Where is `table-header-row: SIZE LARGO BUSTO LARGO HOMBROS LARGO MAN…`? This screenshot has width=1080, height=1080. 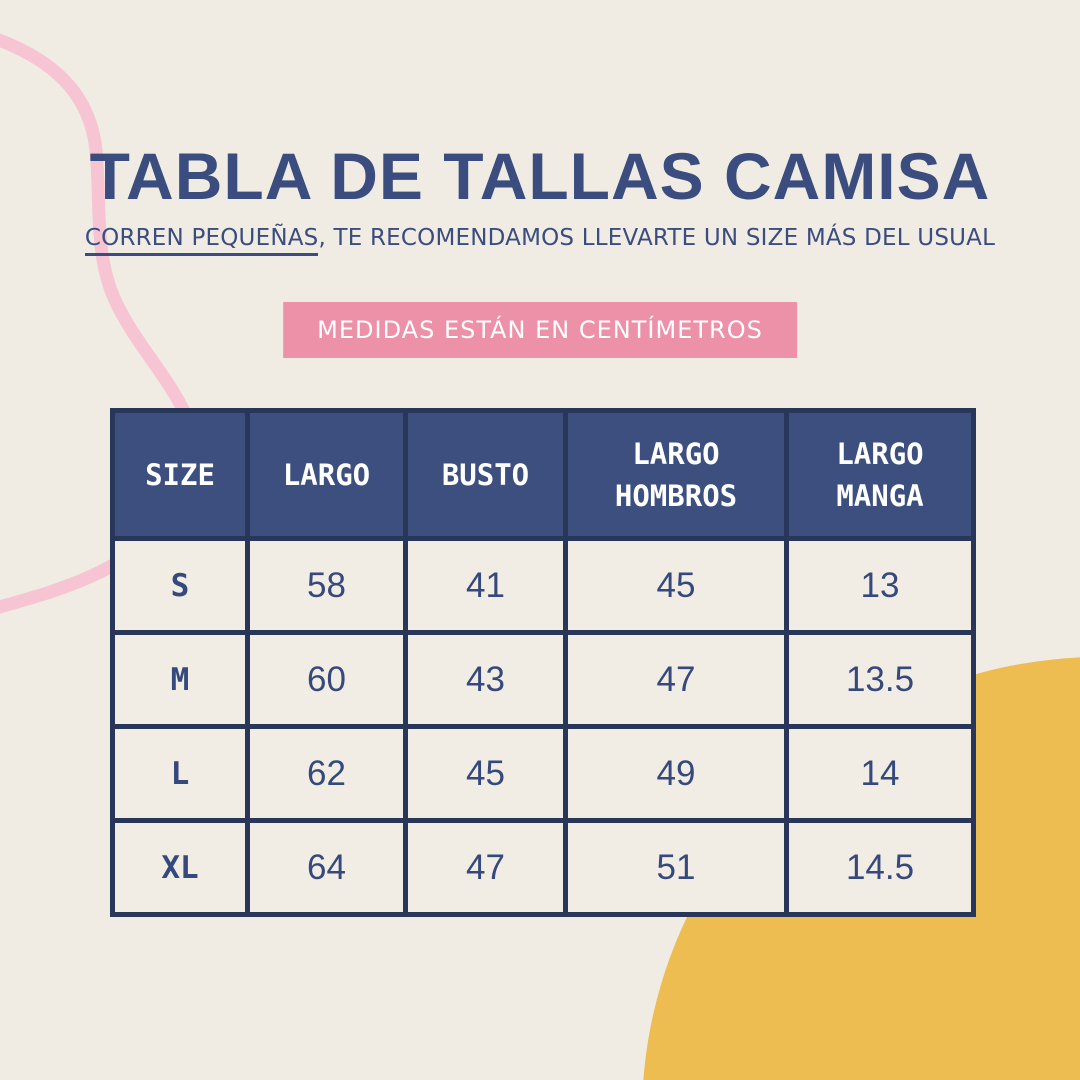
table-header-row: SIZE LARGO BUSTO LARGO HOMBROS LARGO MAN… is located at coordinates (543, 474).